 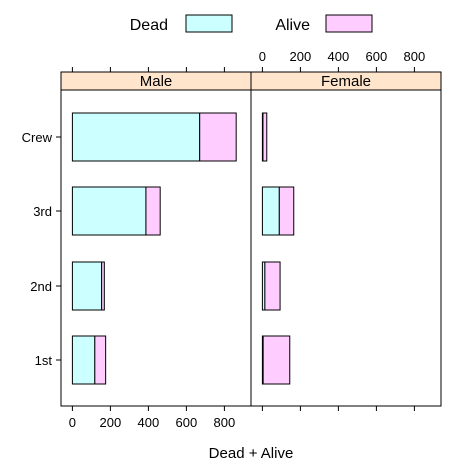 What do you see at coordinates (301, 56) in the screenshot?
I see `x-tick-label-top-200: 200` at bounding box center [301, 56].